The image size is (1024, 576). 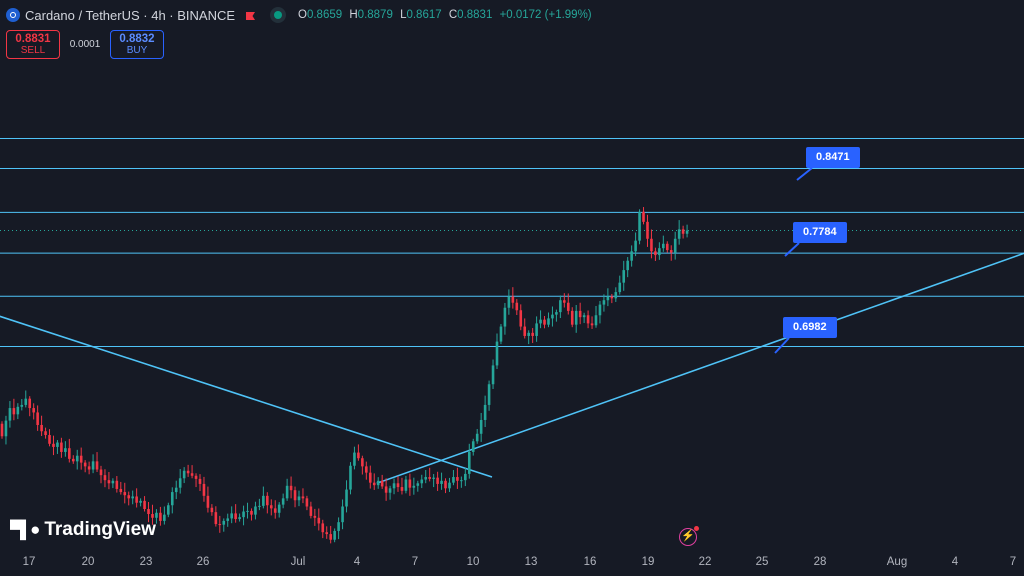 I want to click on x-tick-label: 13, so click(x=531, y=562).